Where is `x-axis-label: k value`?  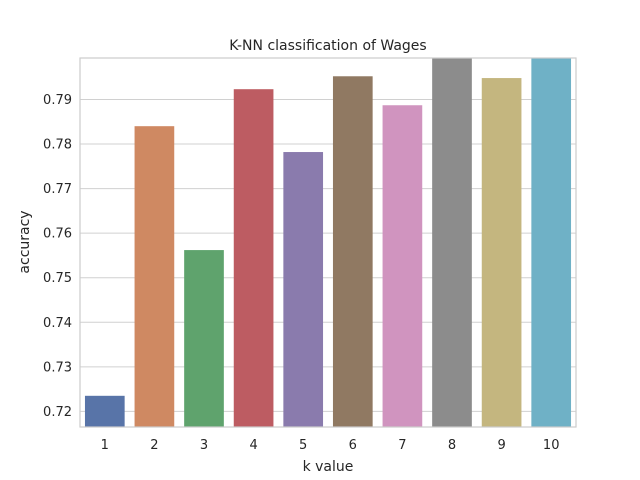
x-axis-label: k value is located at coordinates (328, 467).